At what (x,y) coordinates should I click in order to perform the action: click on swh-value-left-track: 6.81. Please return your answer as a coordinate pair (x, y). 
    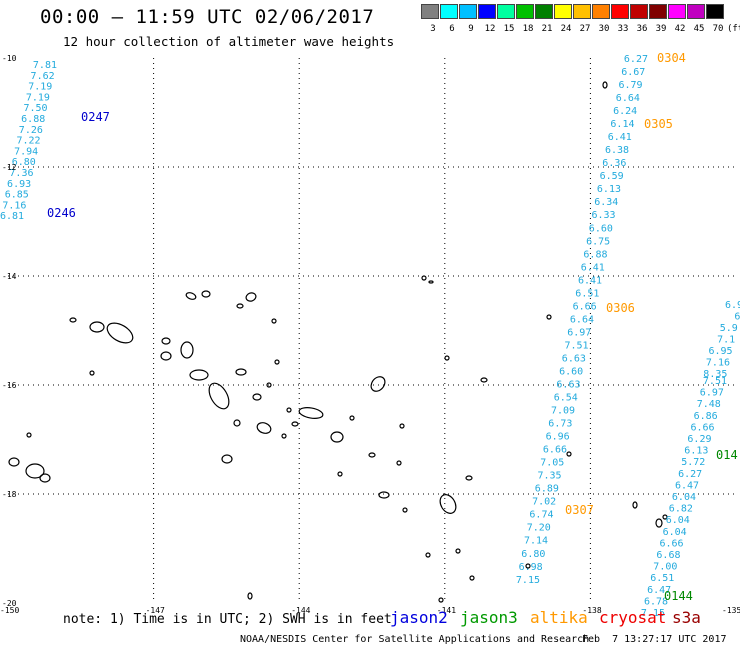
    Looking at the image, I should click on (12, 216).